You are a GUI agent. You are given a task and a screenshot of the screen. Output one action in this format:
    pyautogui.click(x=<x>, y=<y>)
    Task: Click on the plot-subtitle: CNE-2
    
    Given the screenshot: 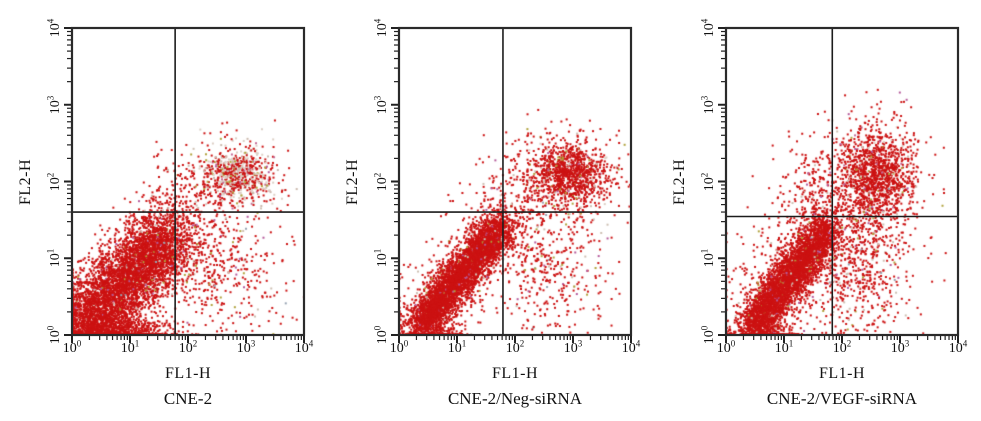 What is the action you would take?
    pyautogui.click(x=188, y=398)
    